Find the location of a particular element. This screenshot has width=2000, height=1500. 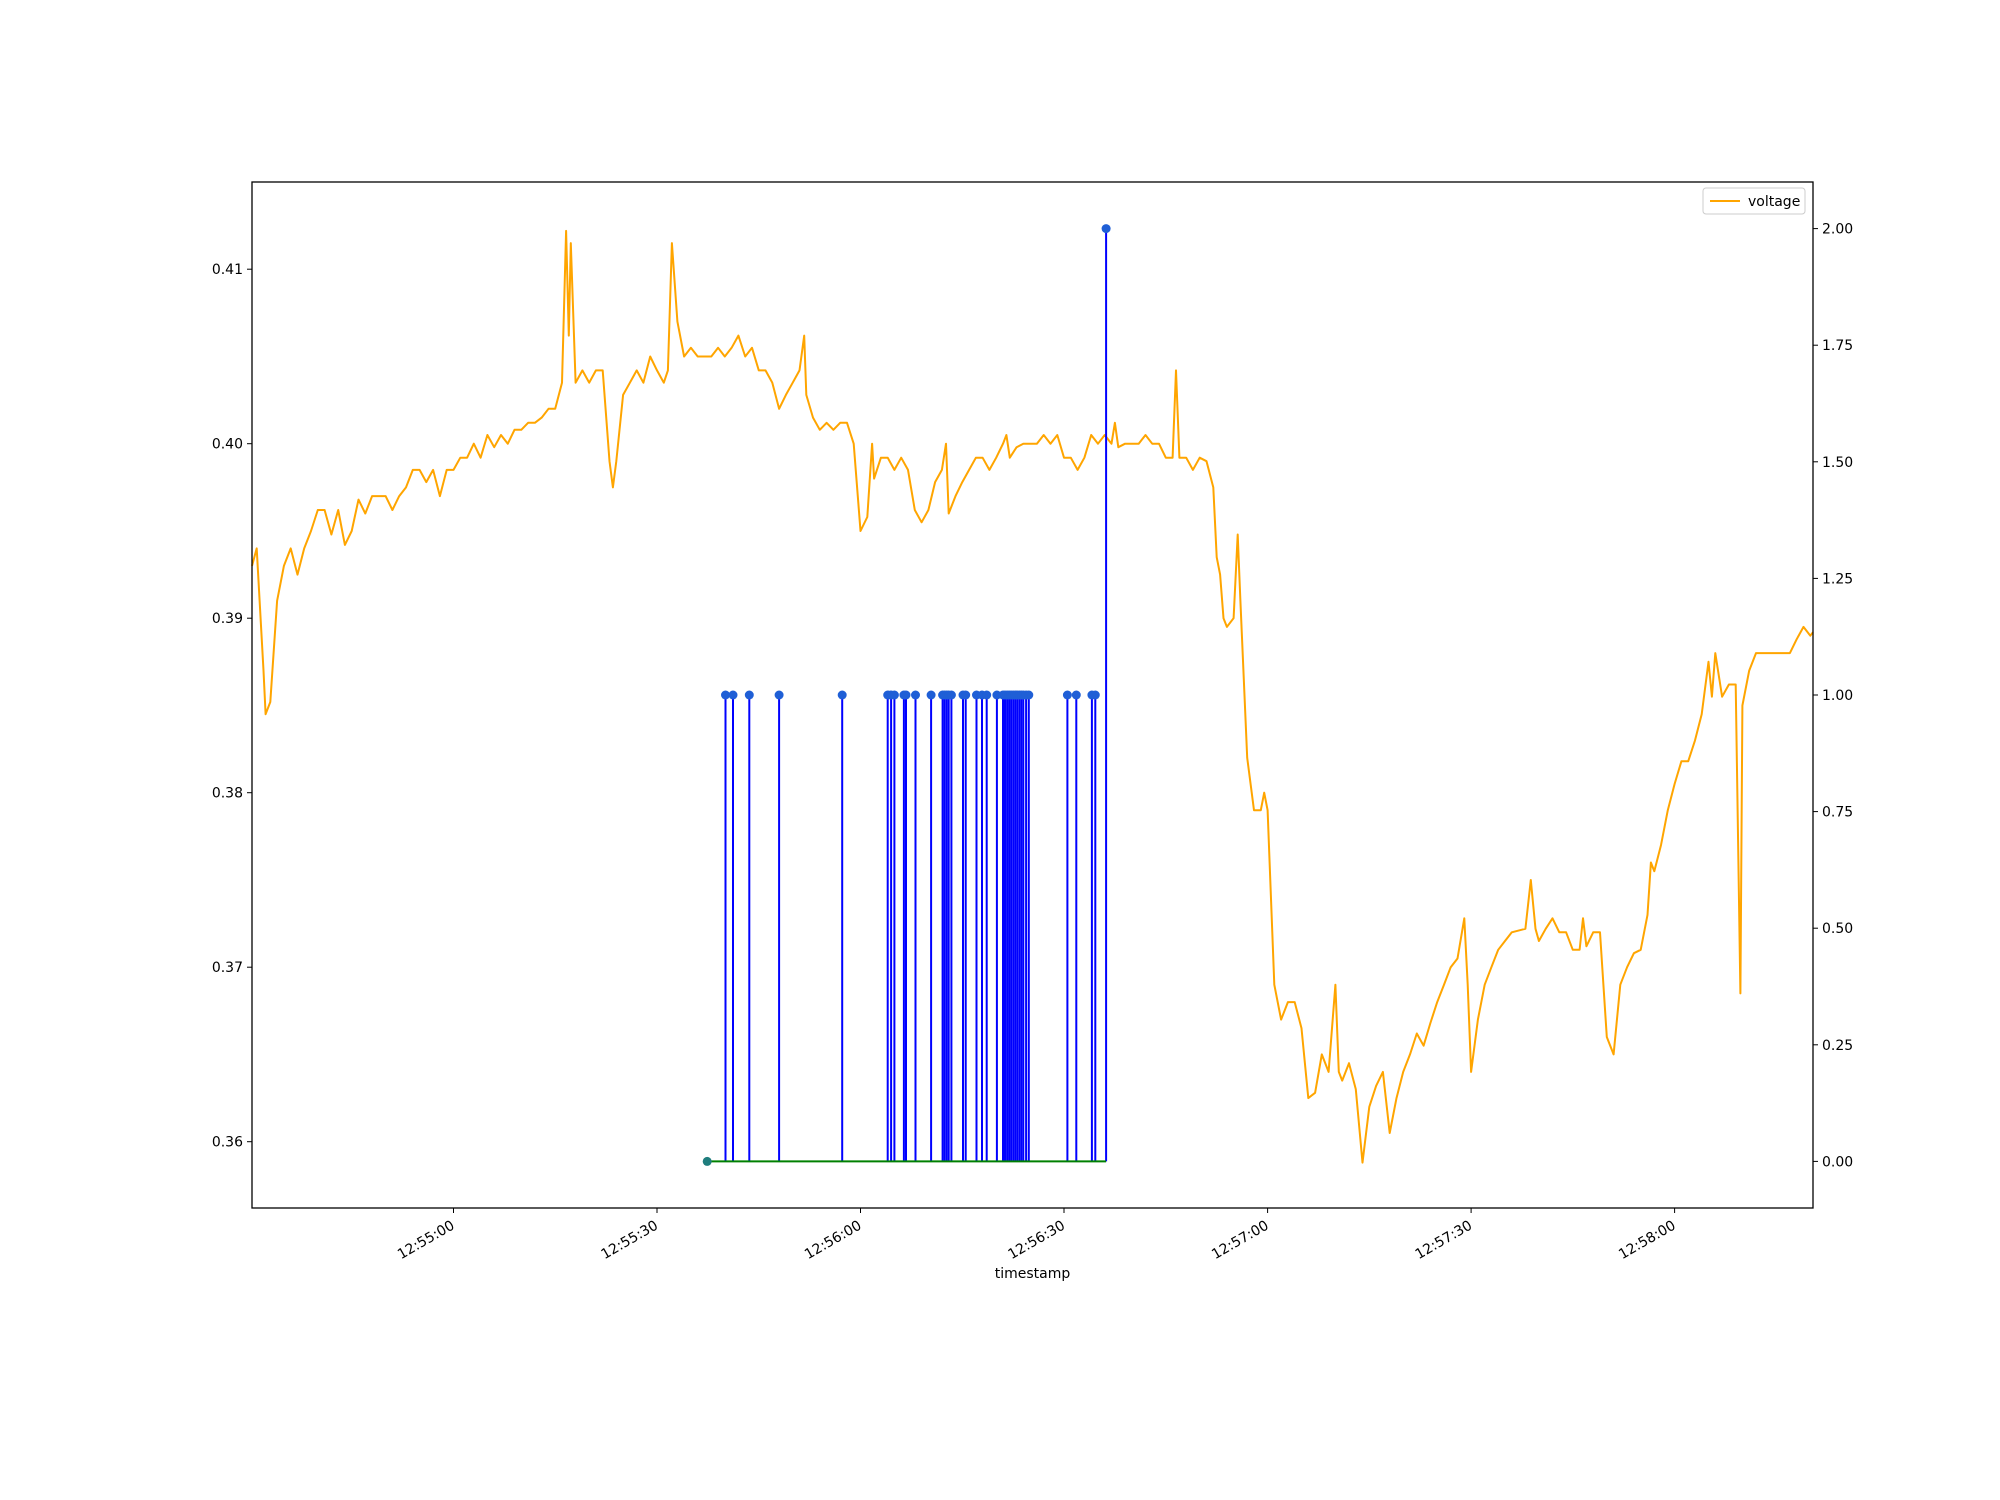

legend-box is located at coordinates (1754, 201).